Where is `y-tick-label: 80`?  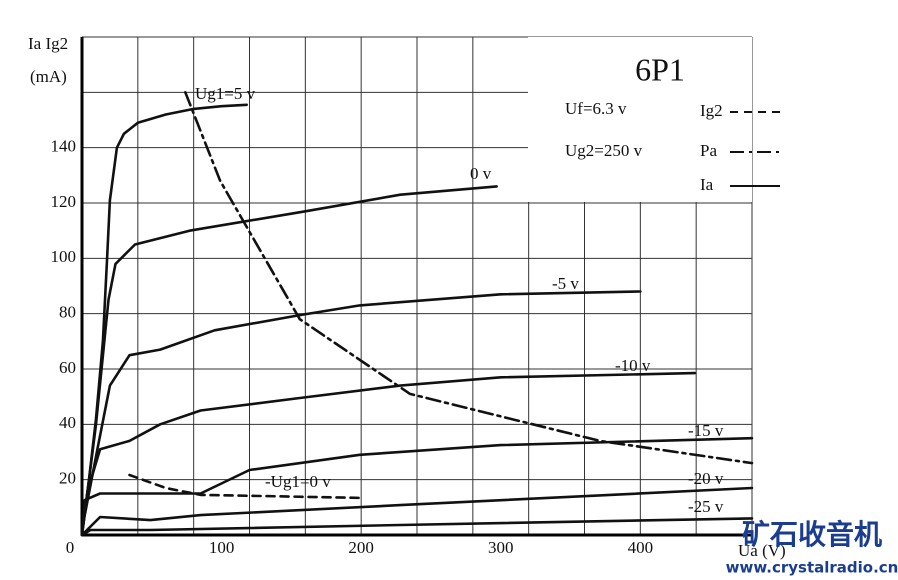 y-tick-label: 80 is located at coordinates (67, 312).